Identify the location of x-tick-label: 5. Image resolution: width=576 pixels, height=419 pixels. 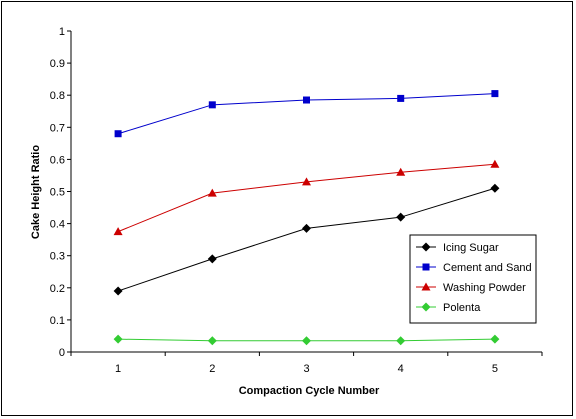
(495, 369).